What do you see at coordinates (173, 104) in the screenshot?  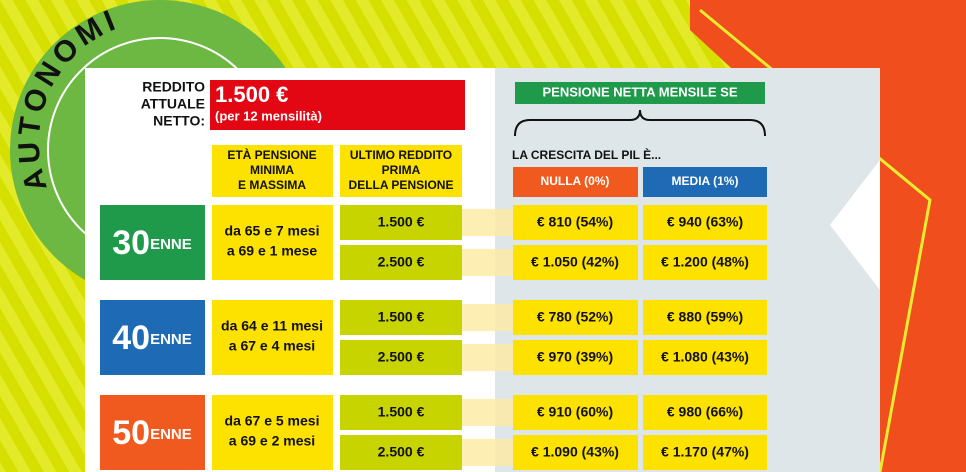 I see `income-label: ATTUALE` at bounding box center [173, 104].